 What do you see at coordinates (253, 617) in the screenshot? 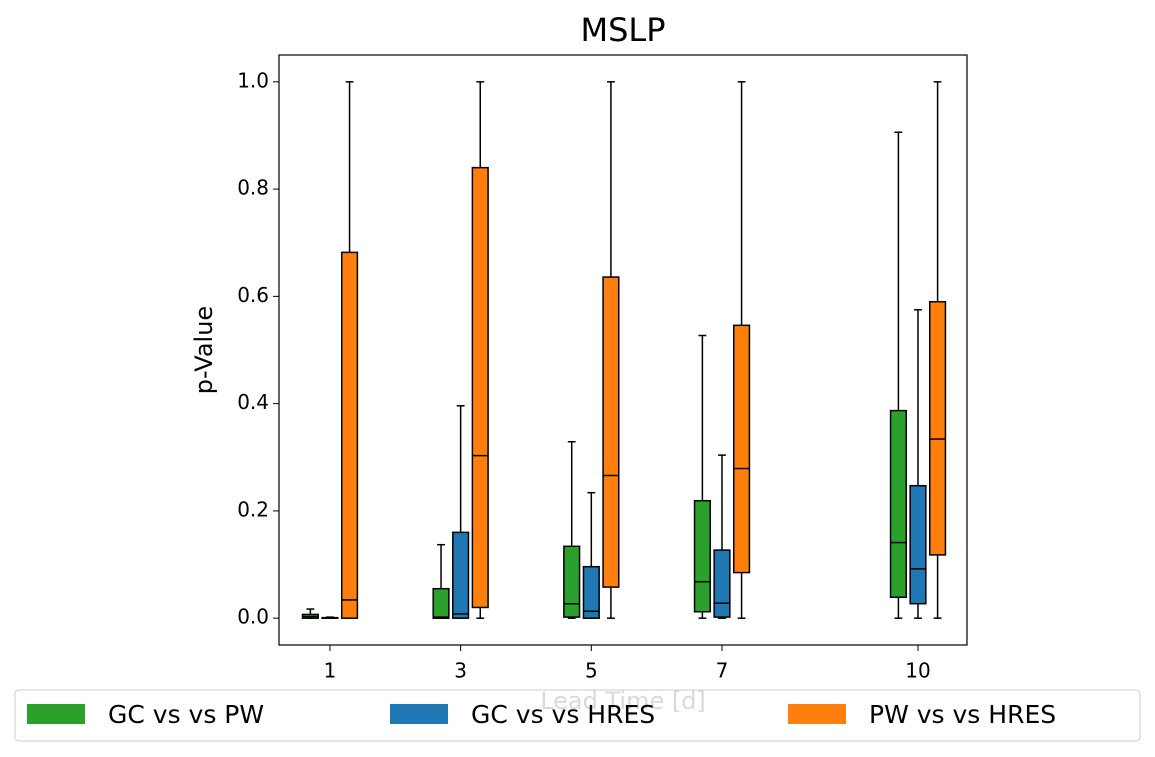
I see `y-tick-label: 0.0` at bounding box center [253, 617].